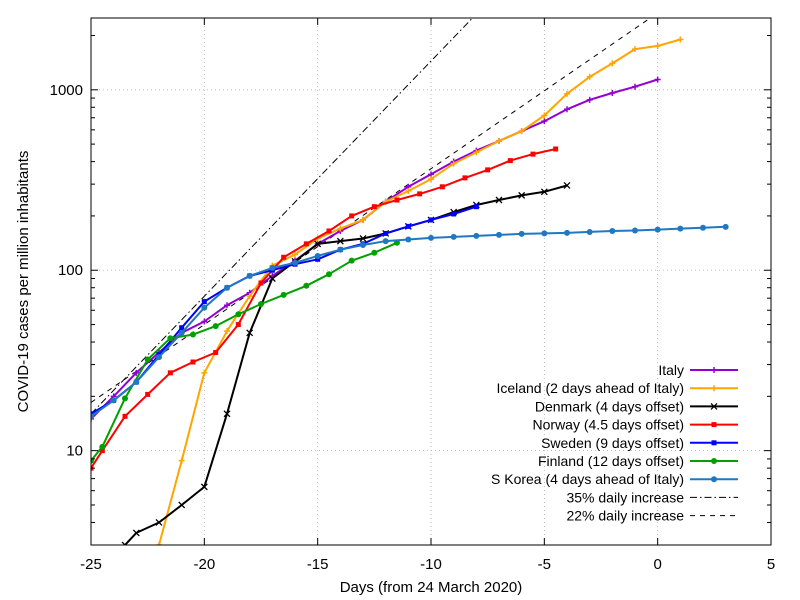 This screenshot has height=600, width=800. What do you see at coordinates (66, 90) in the screenshot?
I see `y-tick-label: 1000` at bounding box center [66, 90].